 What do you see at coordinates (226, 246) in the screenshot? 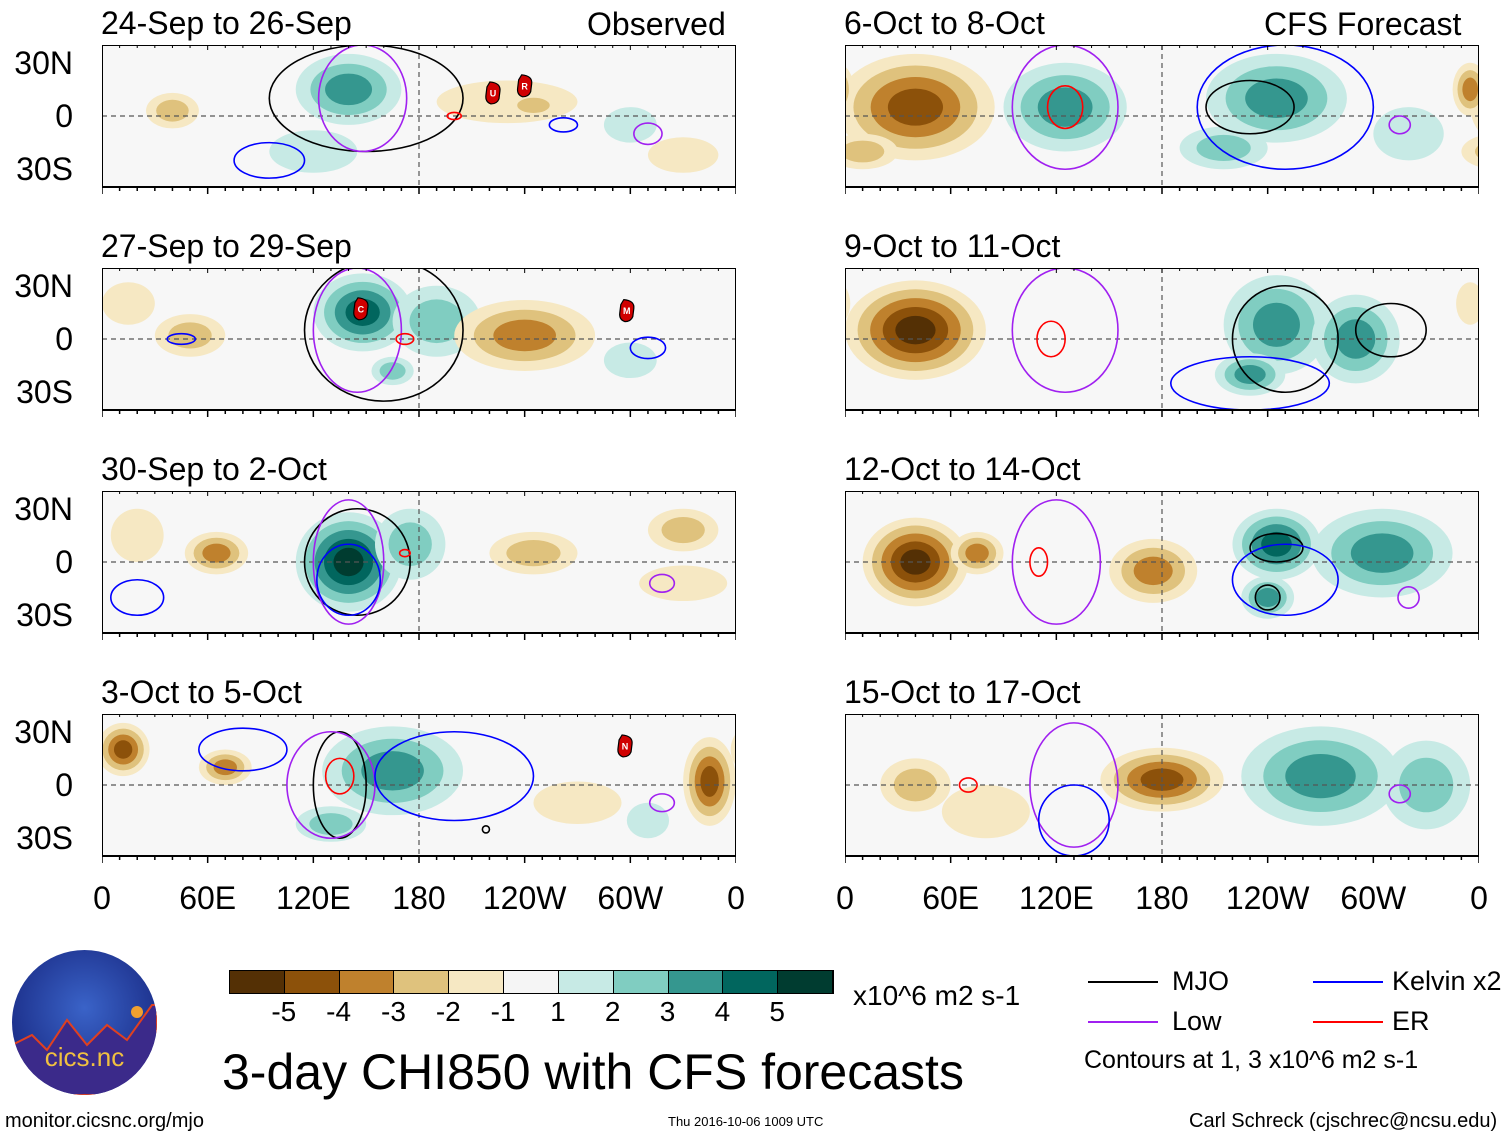
I see `panel-title: 27-Sep to 29-Sep` at bounding box center [226, 246].